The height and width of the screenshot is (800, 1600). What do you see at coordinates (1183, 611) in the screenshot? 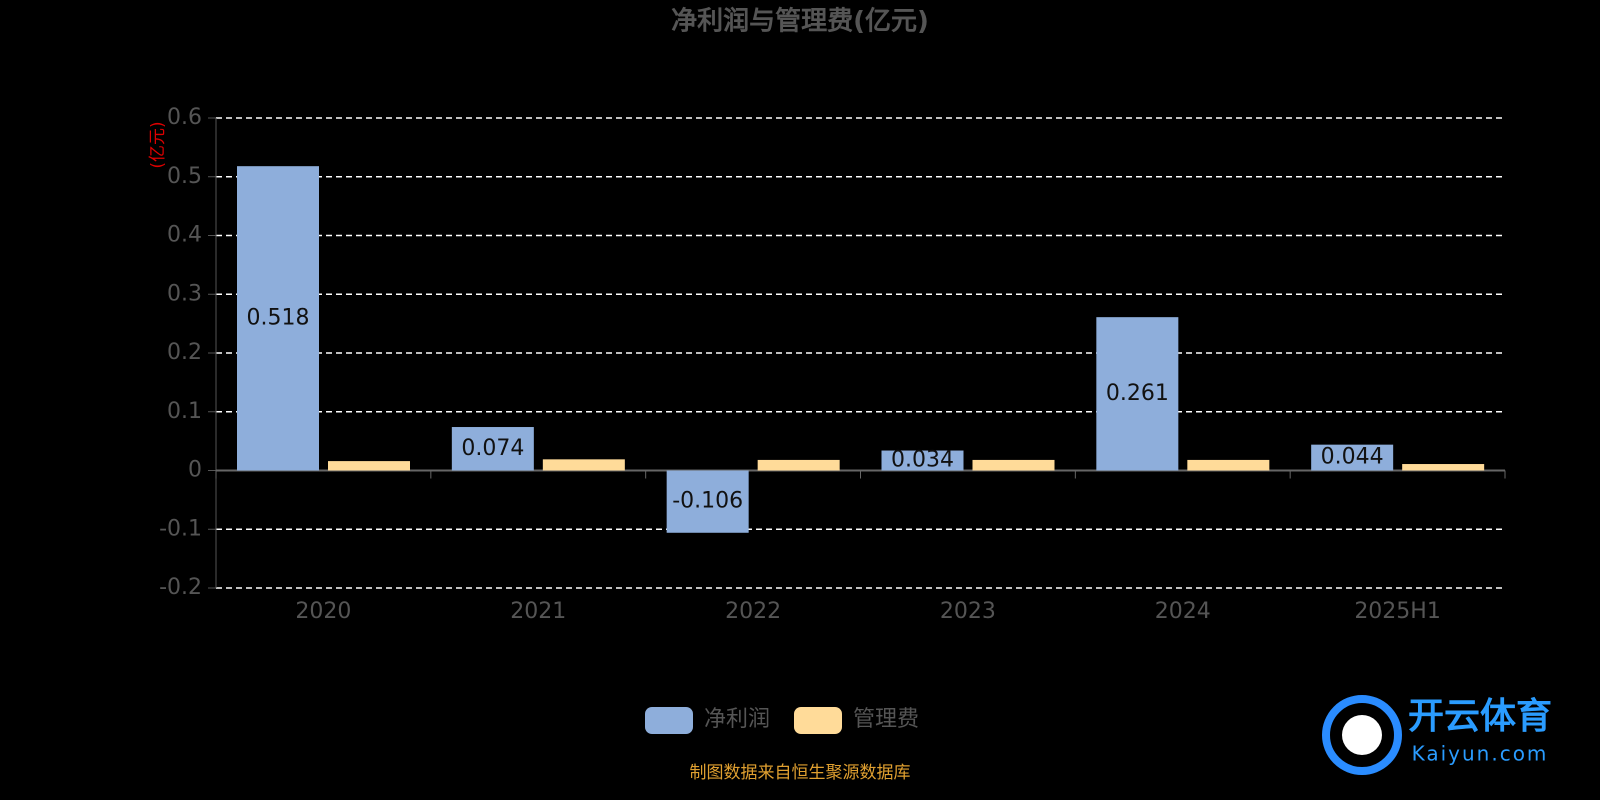
I see `x-tick-label: 2024` at bounding box center [1183, 611].